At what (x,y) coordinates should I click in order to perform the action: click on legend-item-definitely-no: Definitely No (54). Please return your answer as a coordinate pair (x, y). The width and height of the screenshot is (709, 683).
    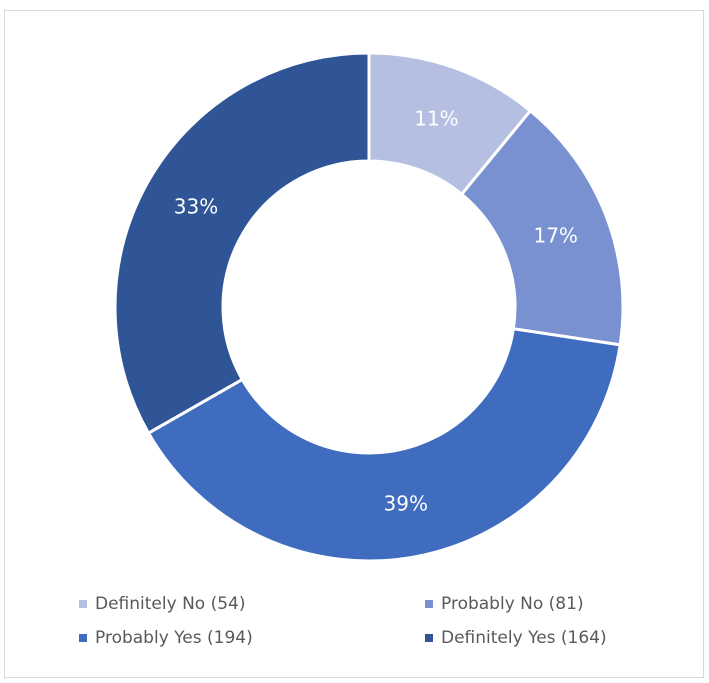
    Looking at the image, I should click on (252, 604).